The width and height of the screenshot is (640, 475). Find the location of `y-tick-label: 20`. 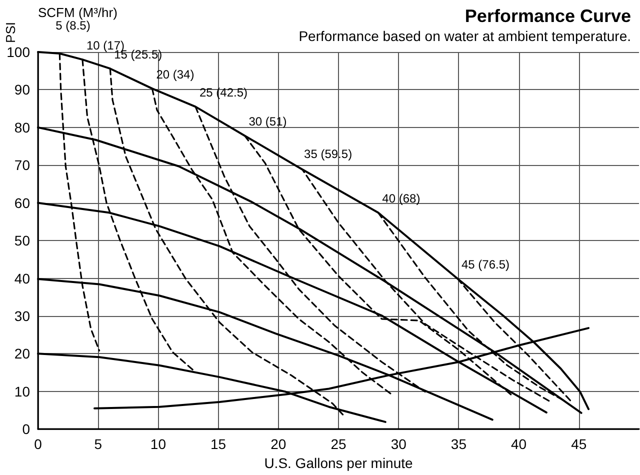

y-tick-label: 20 is located at coordinates (22, 354).